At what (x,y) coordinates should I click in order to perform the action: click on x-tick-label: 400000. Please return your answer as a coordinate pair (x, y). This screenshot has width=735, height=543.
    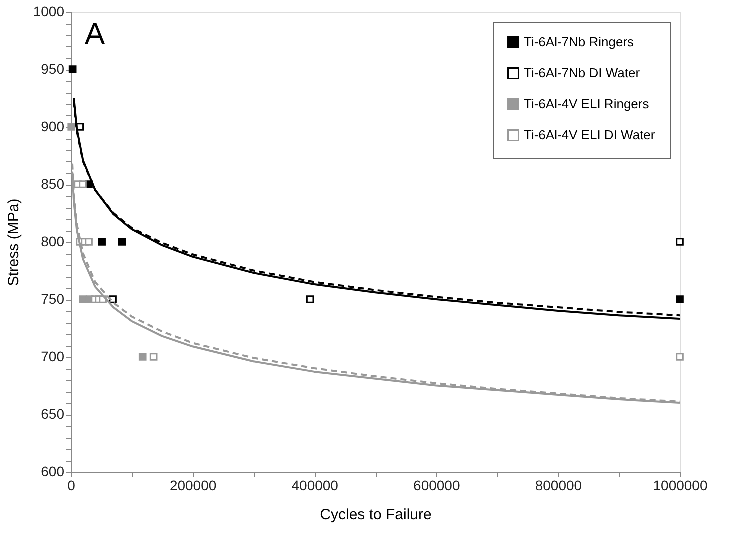
    Looking at the image, I should click on (315, 486).